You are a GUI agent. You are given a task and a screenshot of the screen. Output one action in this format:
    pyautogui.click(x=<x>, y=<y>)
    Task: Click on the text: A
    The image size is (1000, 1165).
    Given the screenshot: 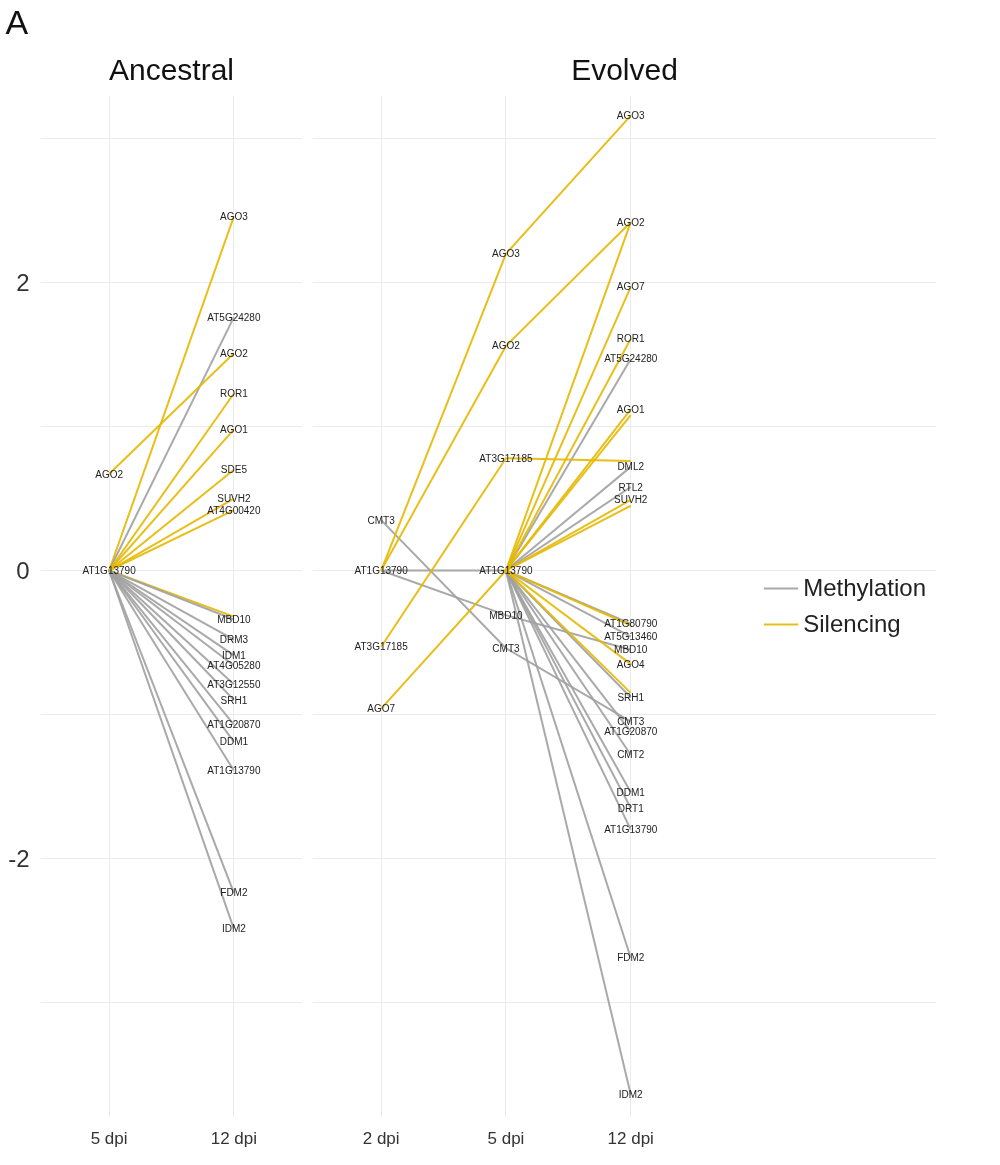 What is the action you would take?
    pyautogui.click(x=17, y=21)
    